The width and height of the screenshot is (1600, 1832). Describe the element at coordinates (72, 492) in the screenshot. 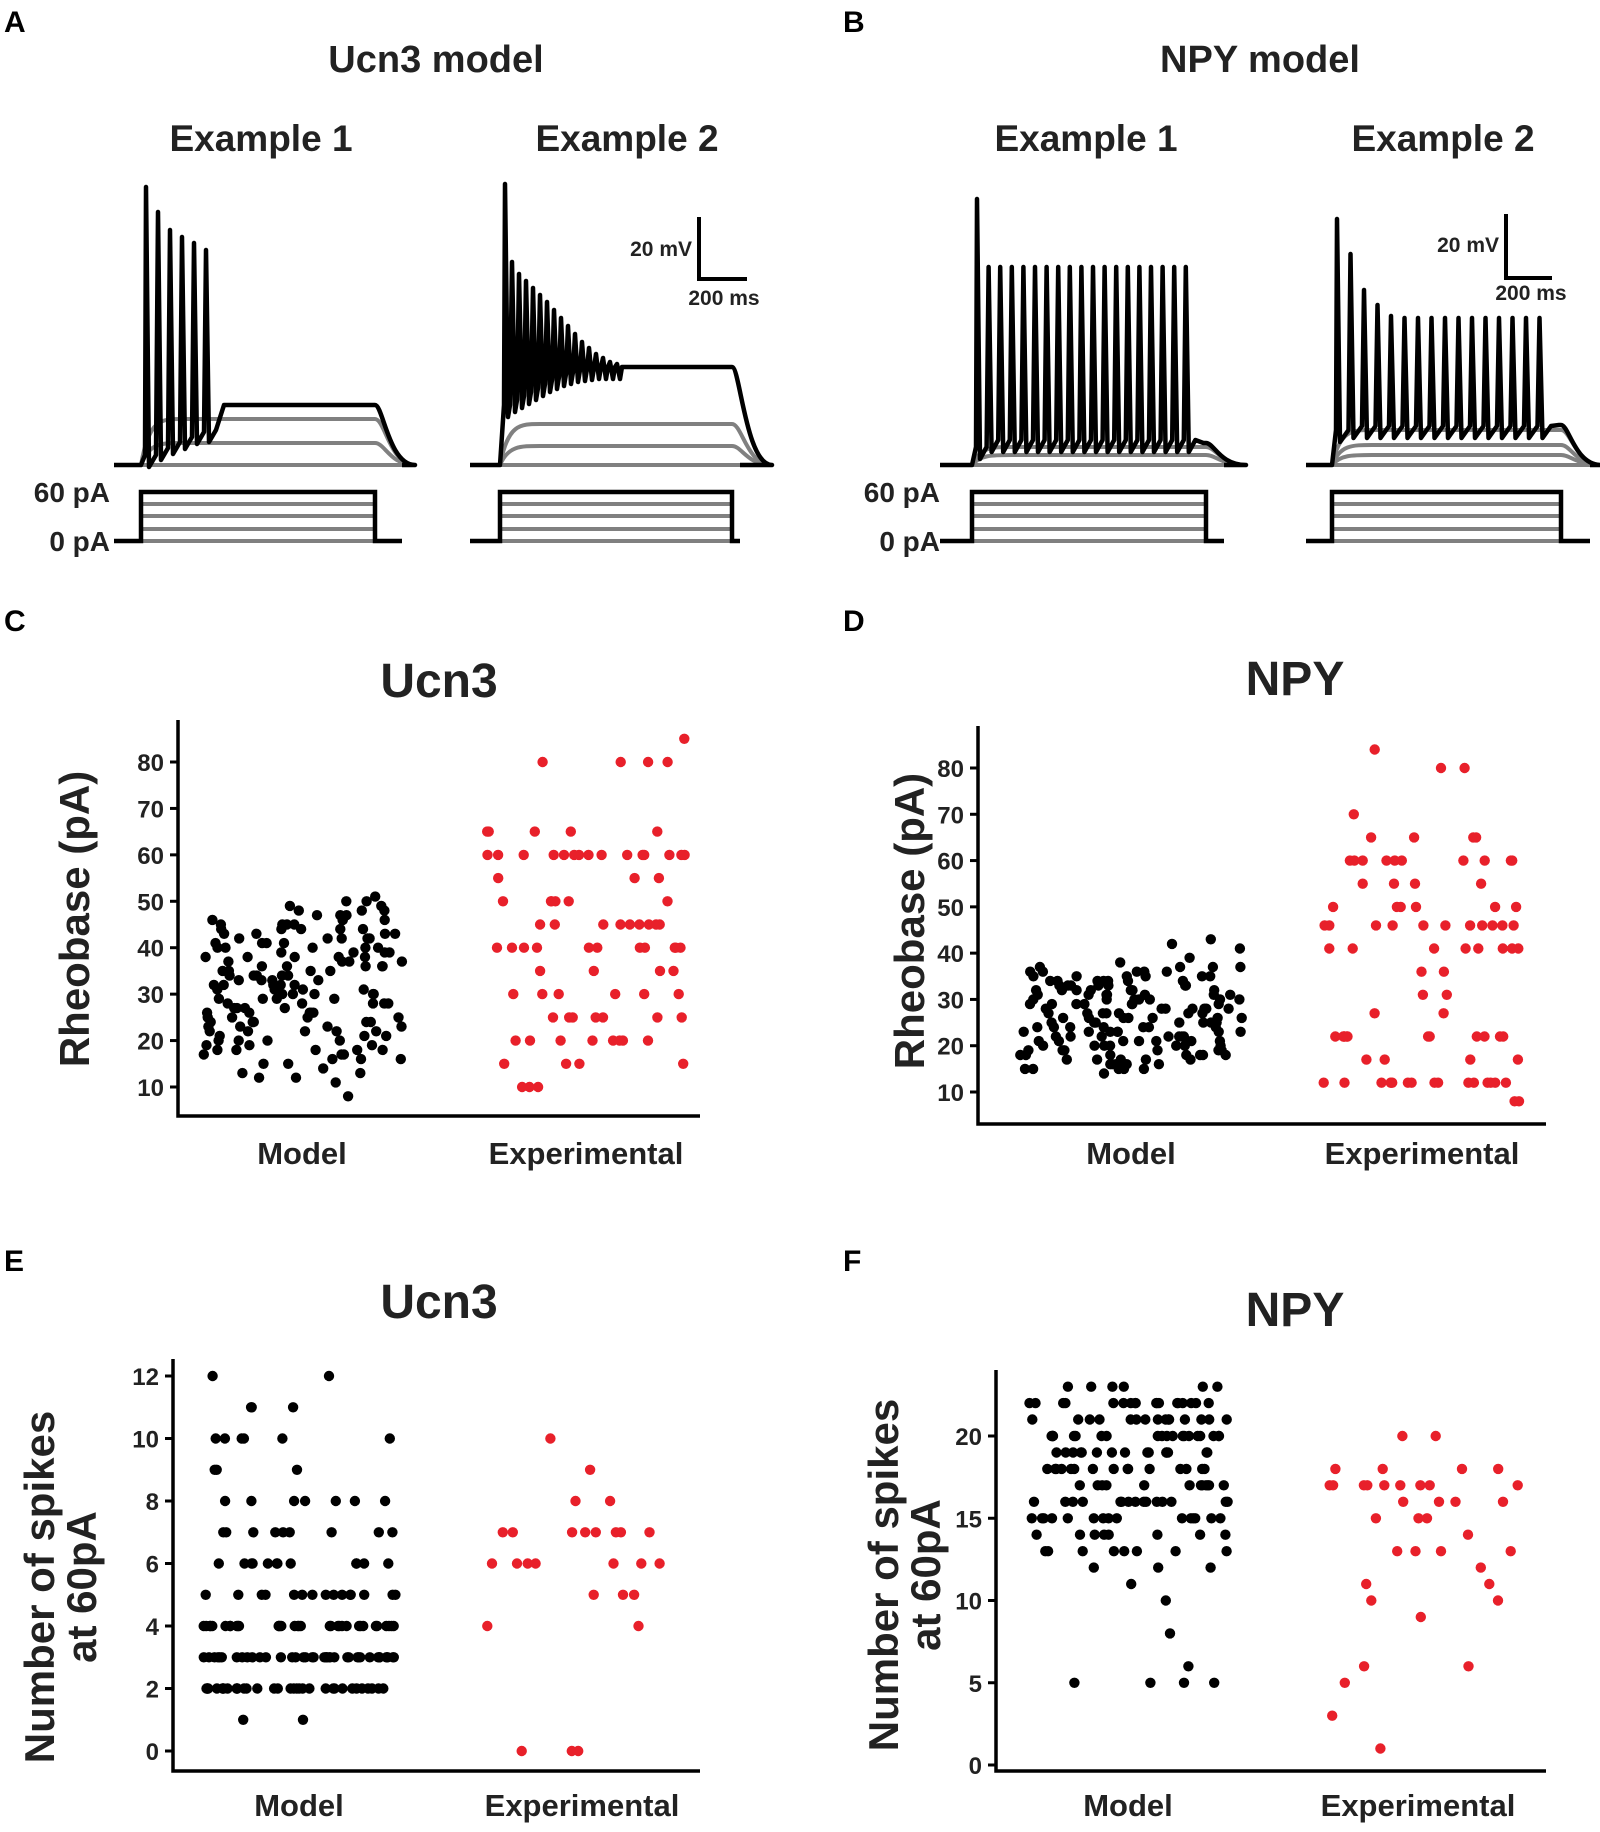

I see `current-60pa-label: 60 pA` at that location.